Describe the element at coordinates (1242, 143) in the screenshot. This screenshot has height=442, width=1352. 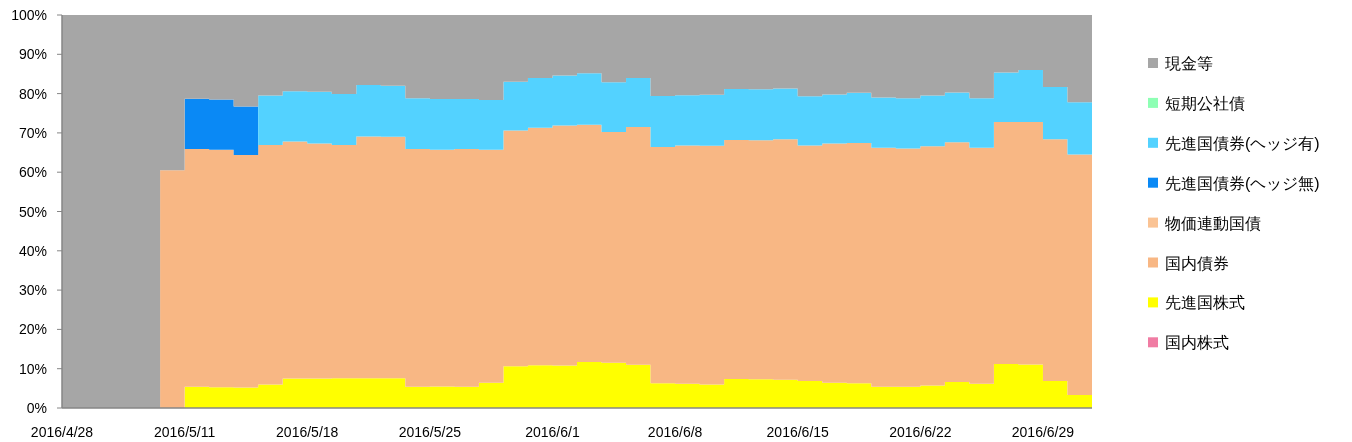
I see `legend-label: 先進国債券(ヘッジ有)` at that location.